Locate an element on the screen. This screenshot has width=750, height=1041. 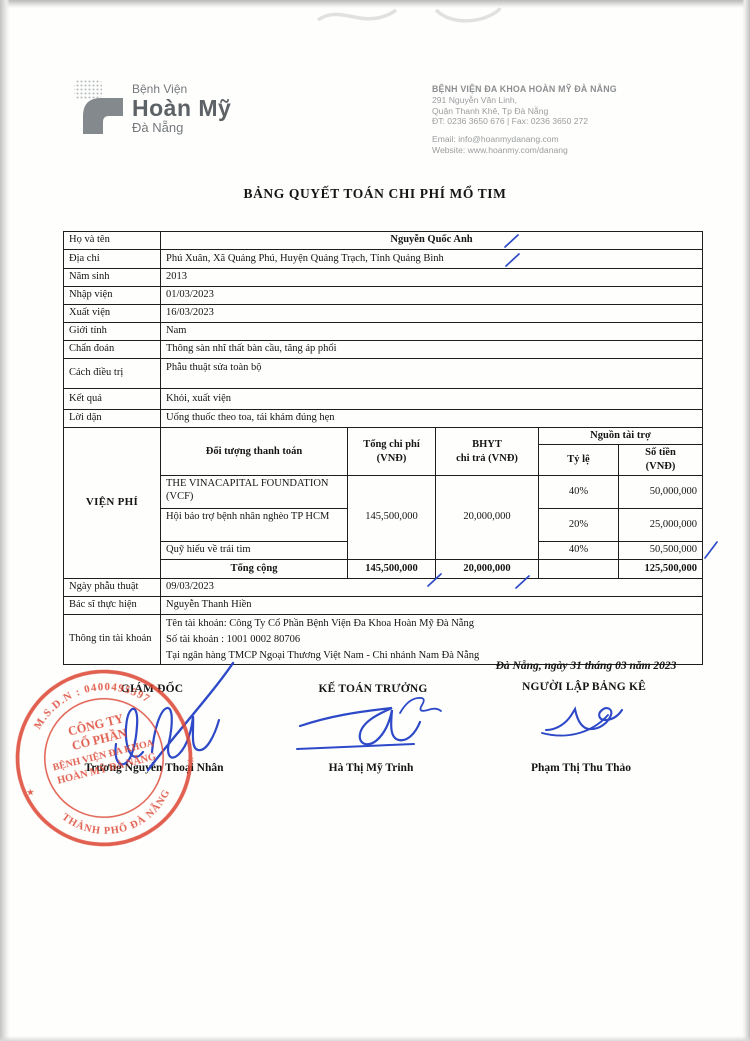
place-and-date: Đà Nẵng, ngày 31 tháng 03 năm 2023 is located at coordinates (586, 666).